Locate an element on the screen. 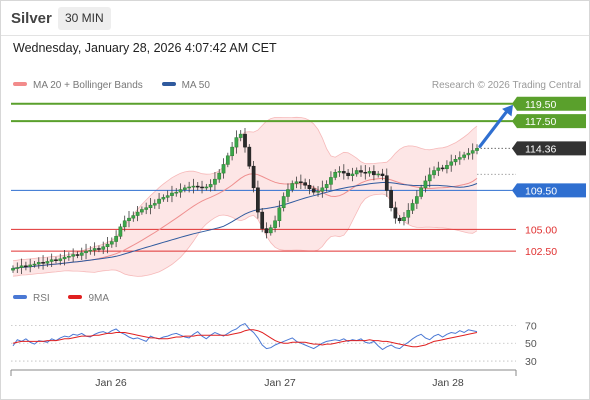 The image size is (590, 400). rsi-legend: RSI 9MA is located at coordinates (69, 298).